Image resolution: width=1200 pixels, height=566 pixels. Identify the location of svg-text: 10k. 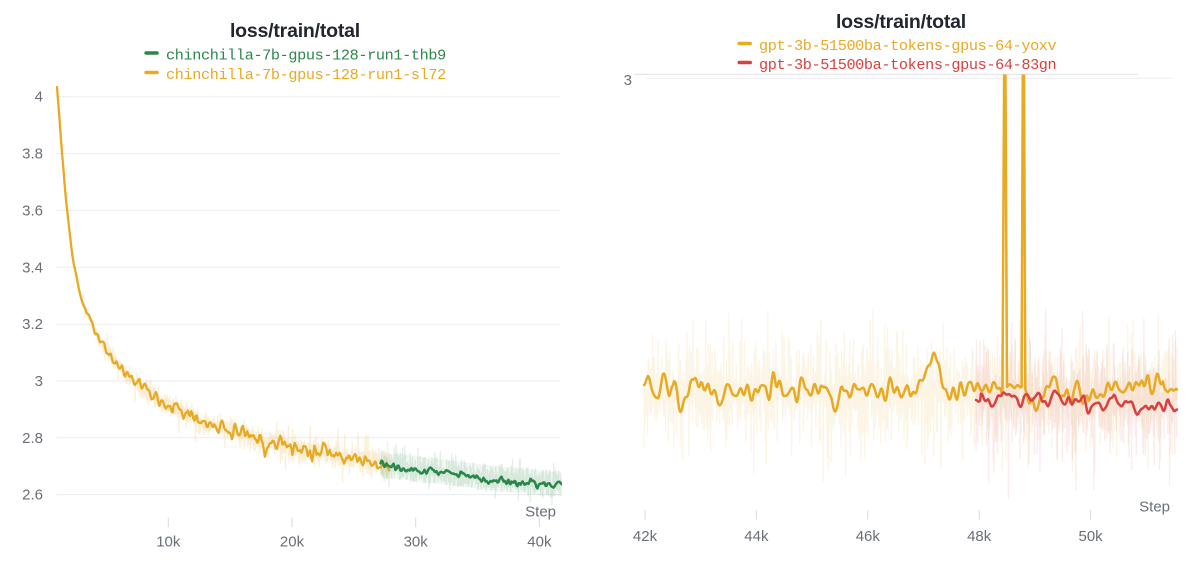
(168, 542).